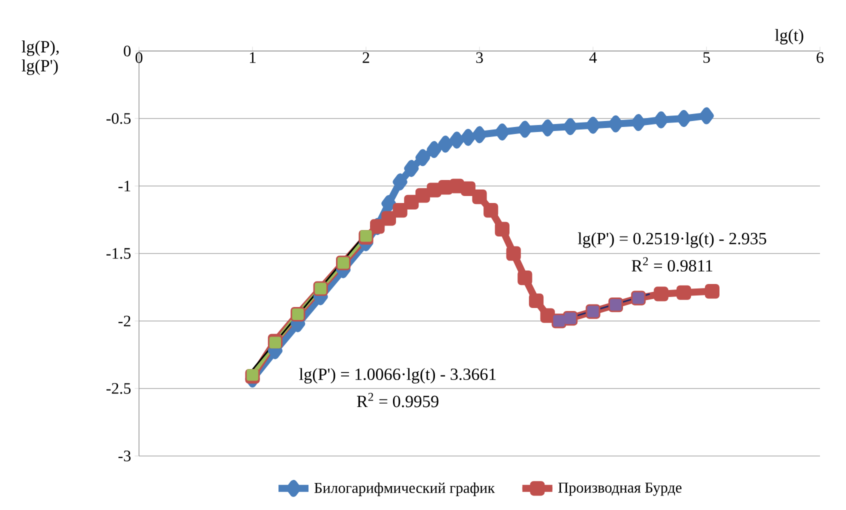 The height and width of the screenshot is (510, 846). I want to click on x-tick-label: 0, so click(139, 58).